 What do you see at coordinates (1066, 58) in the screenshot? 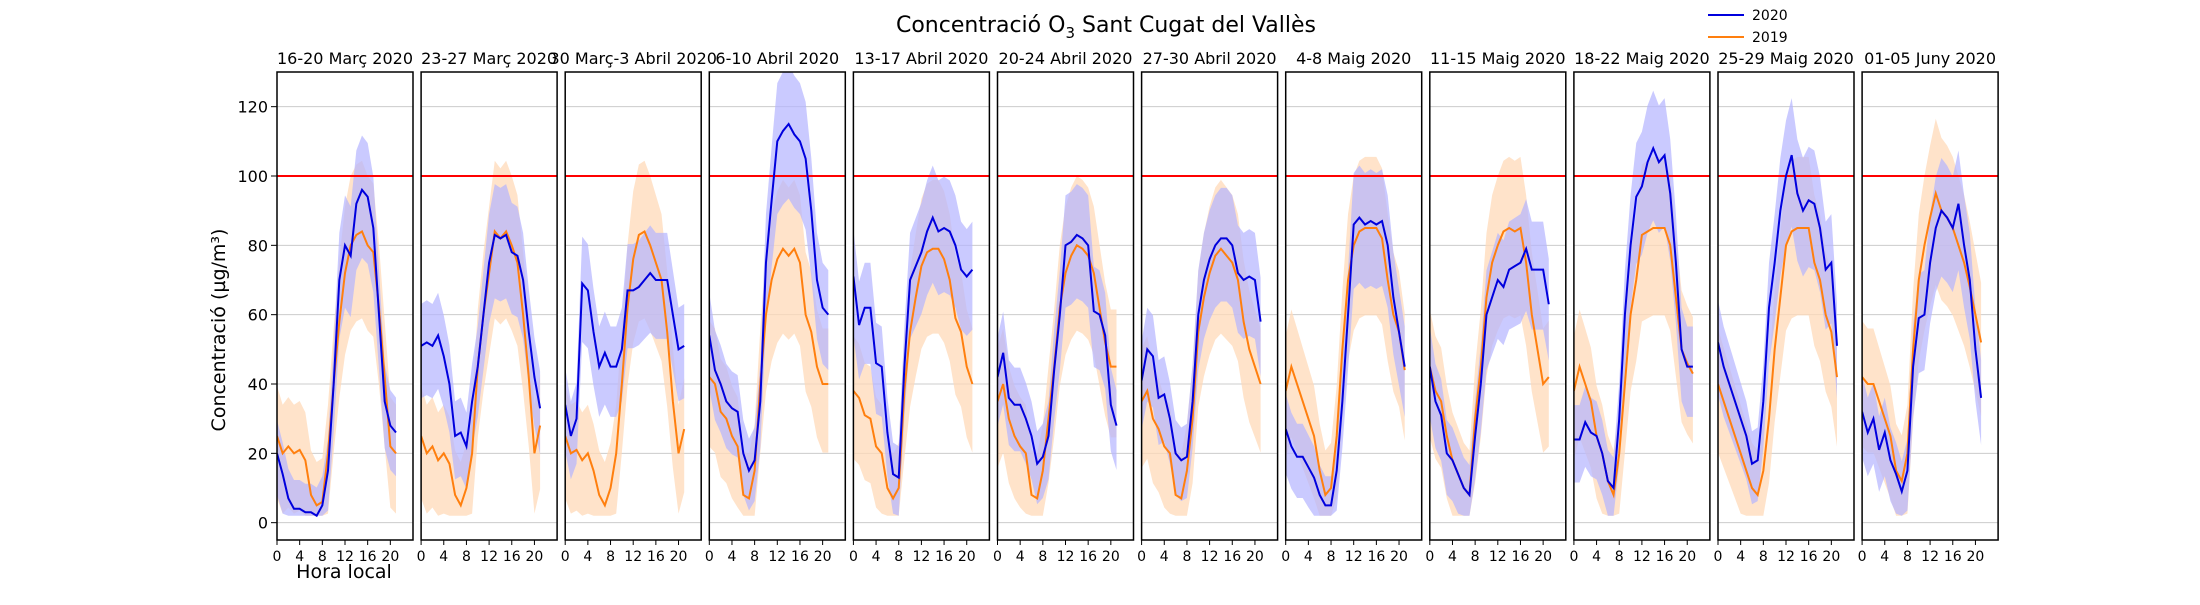
I see `panel-title: 20-24 Abril 2020` at bounding box center [1066, 58].